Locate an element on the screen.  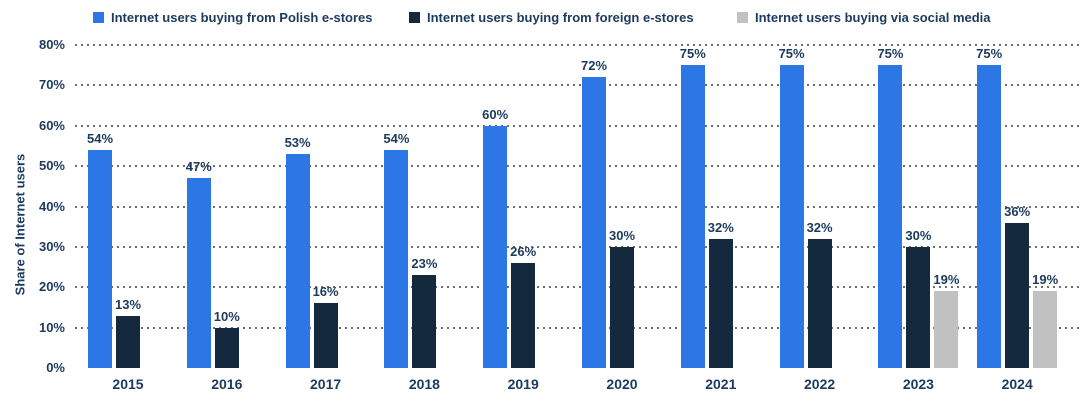
value-label-foreign-estores-2019: 26% is located at coordinates (523, 252).